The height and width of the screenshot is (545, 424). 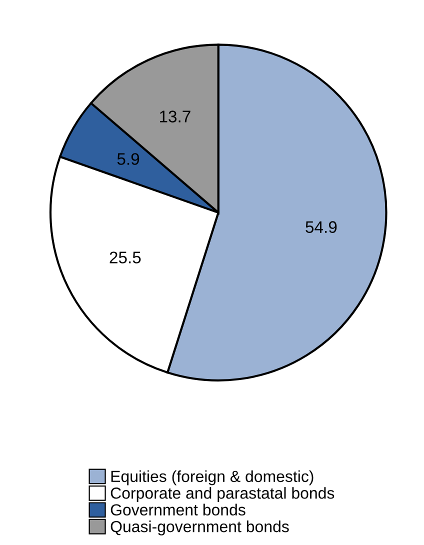 What do you see at coordinates (125, 258) in the screenshot?
I see `data-label: 25.5` at bounding box center [125, 258].